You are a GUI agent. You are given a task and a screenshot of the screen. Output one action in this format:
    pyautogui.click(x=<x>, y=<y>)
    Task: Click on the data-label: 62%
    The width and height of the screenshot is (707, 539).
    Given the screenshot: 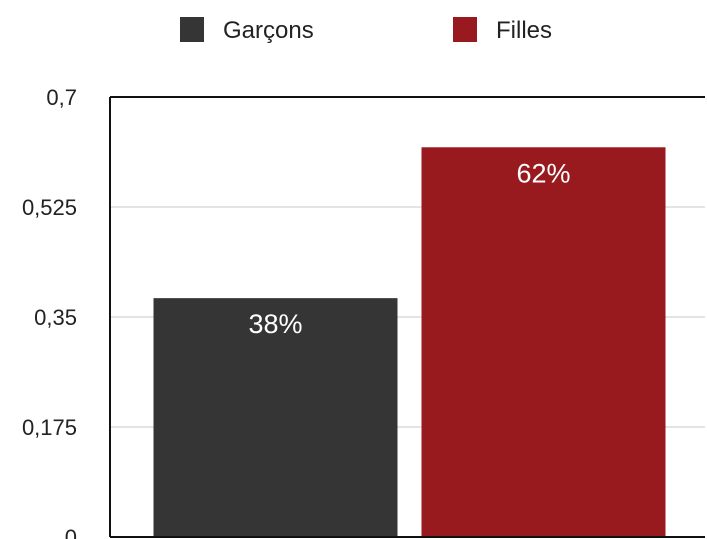 What is the action you would take?
    pyautogui.click(x=543, y=173)
    